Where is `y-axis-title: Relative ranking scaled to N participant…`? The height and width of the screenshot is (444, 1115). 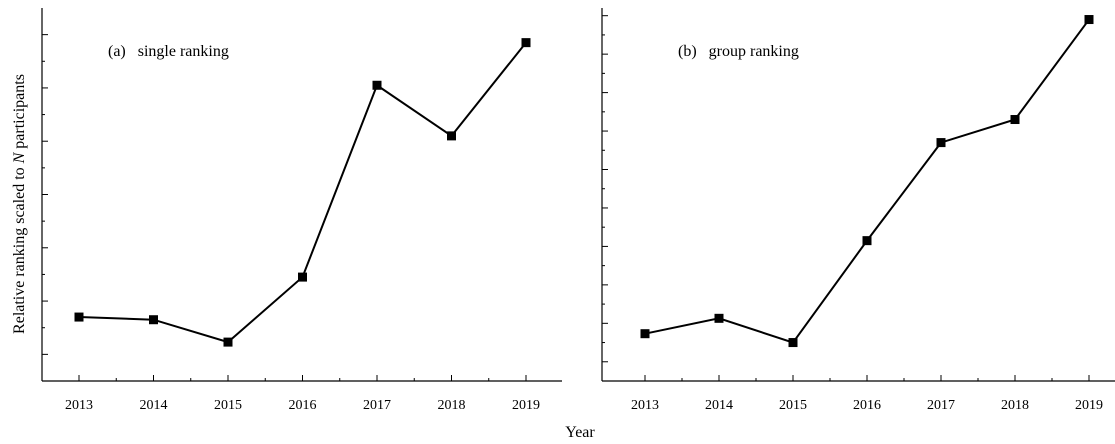 y-axis-title: Relative ranking scaled to N participant… is located at coordinates (19, 204).